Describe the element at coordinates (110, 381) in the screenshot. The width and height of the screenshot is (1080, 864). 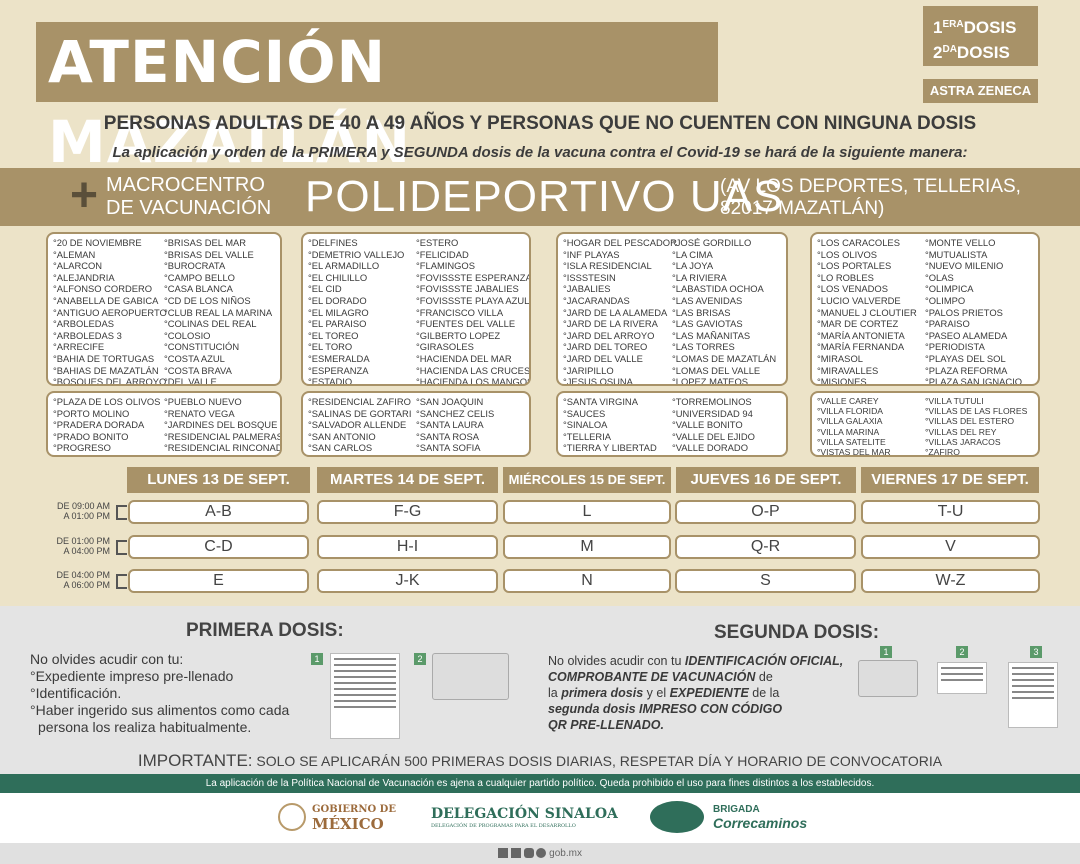
I see `colonia-item: °BOSQUES DEL ARROYO` at that location.